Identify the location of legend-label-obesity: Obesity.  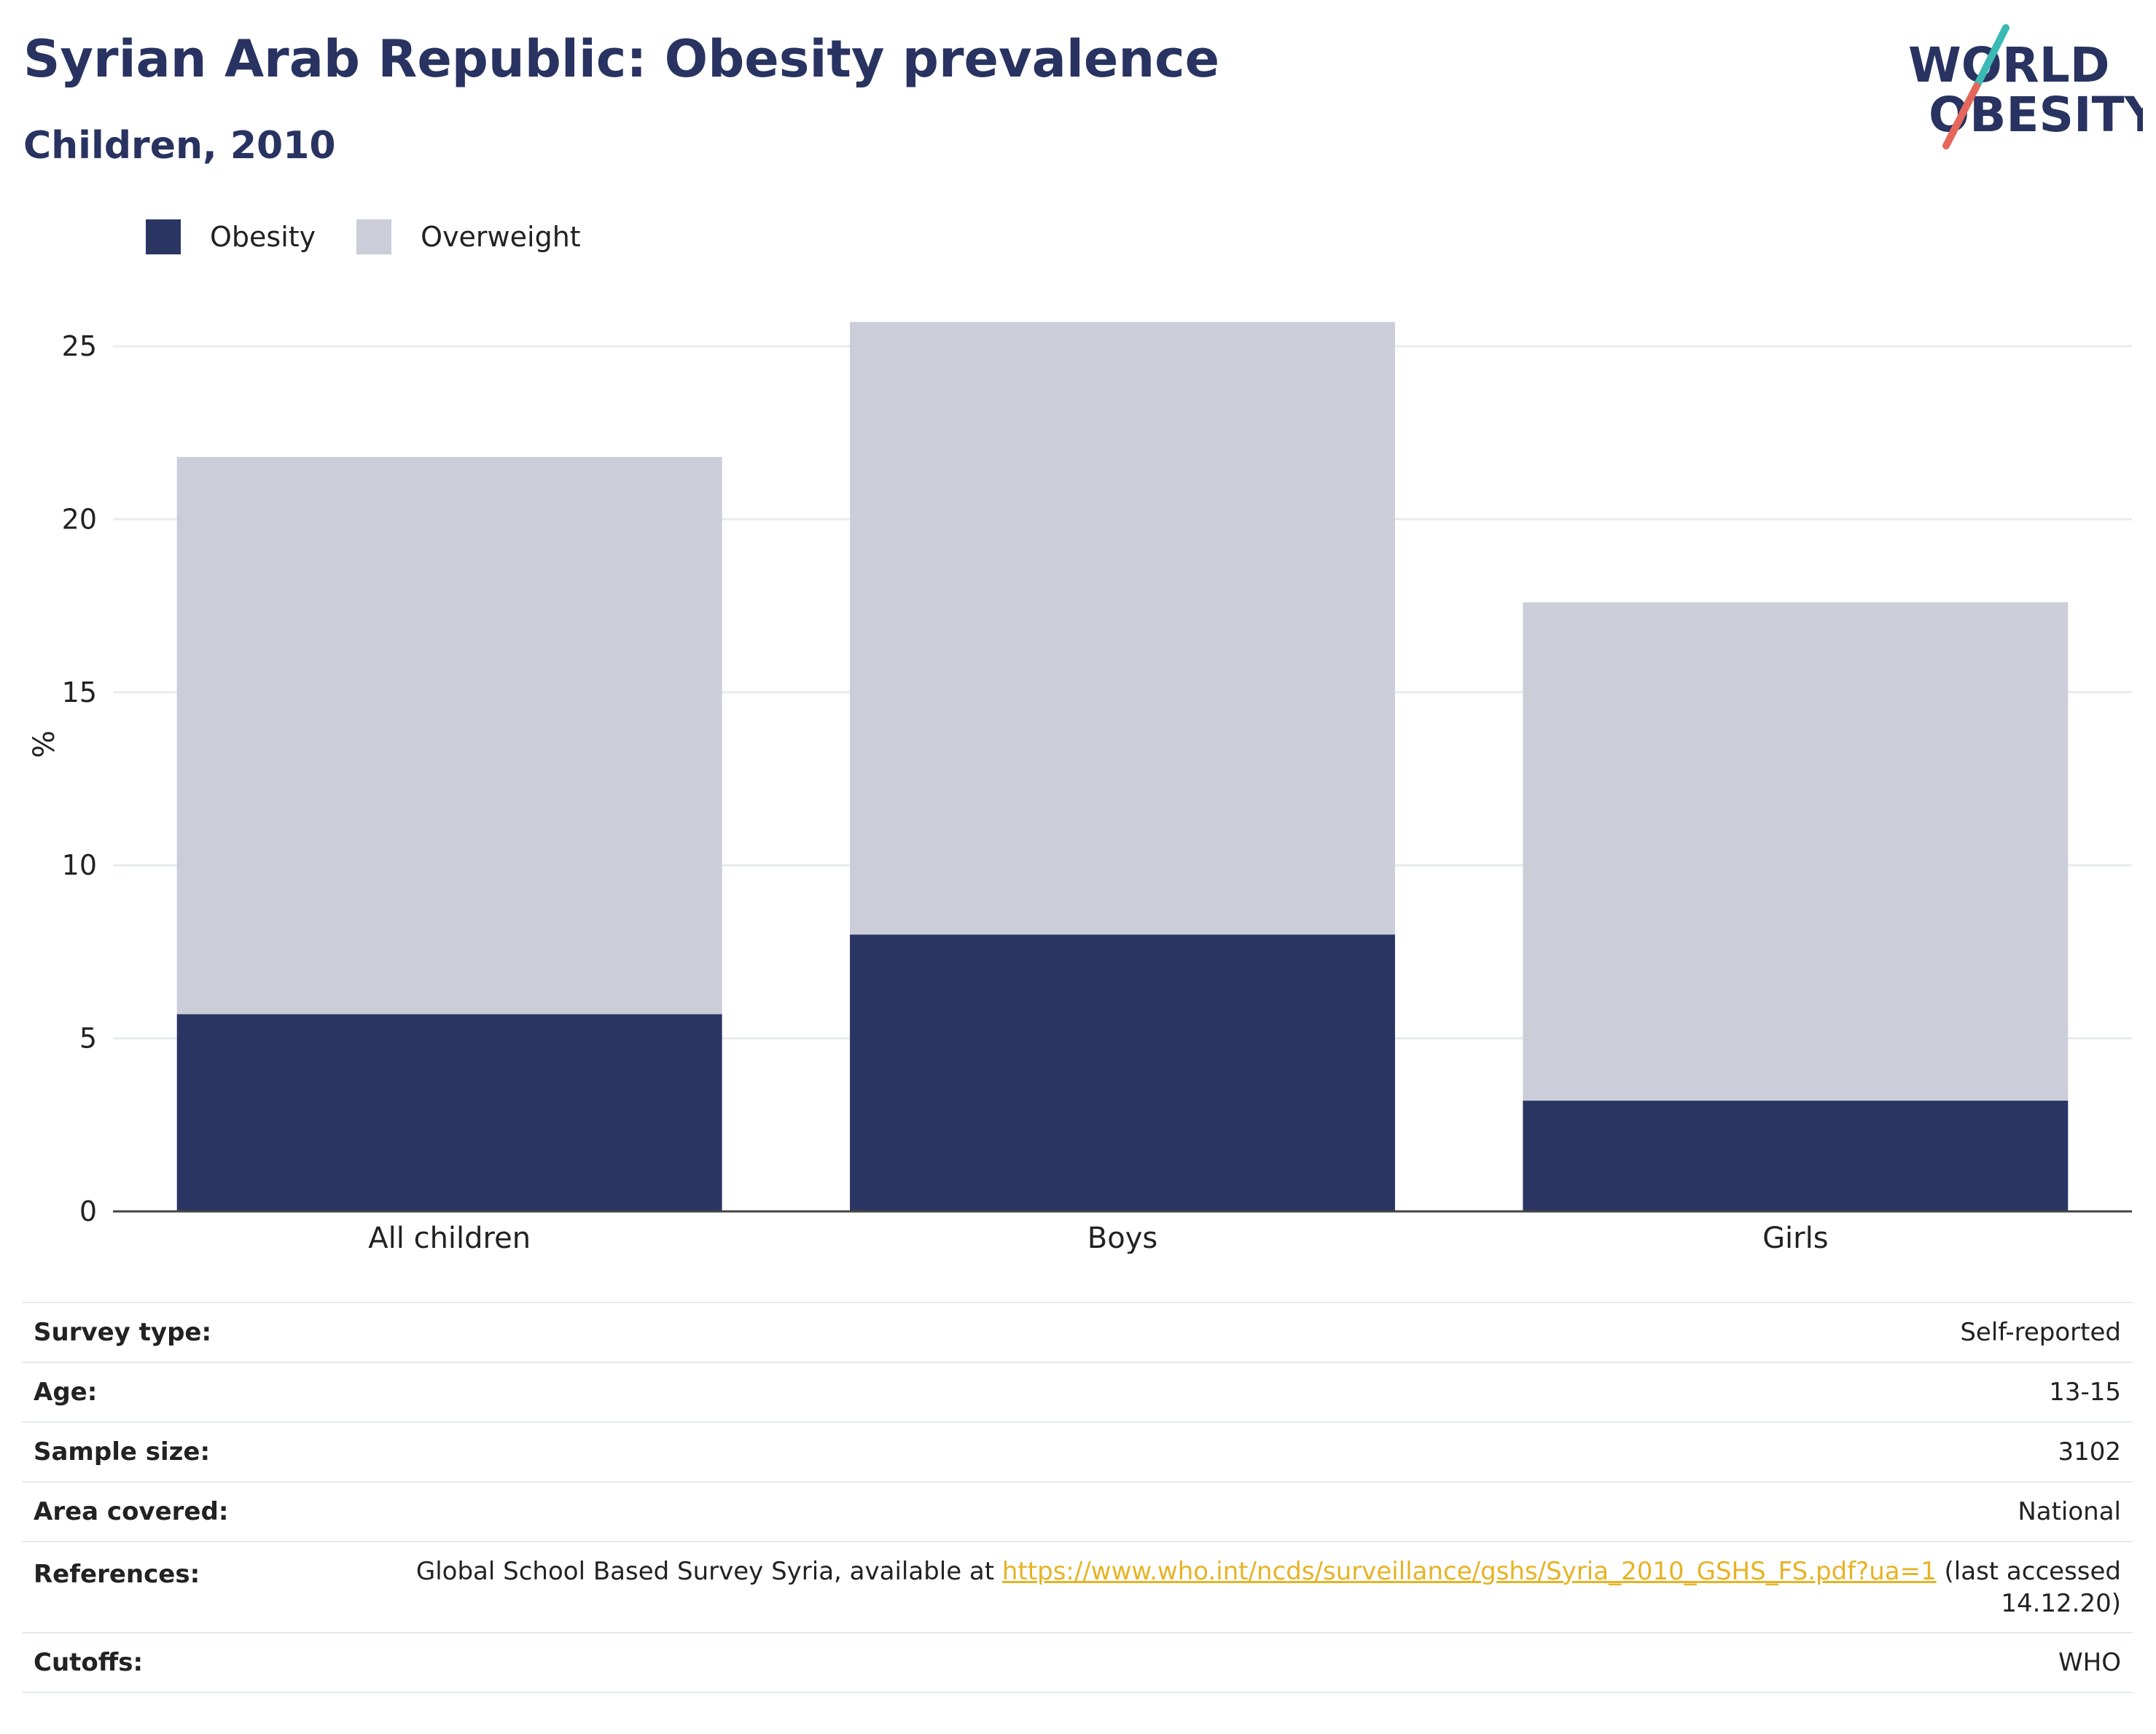
(263, 237).